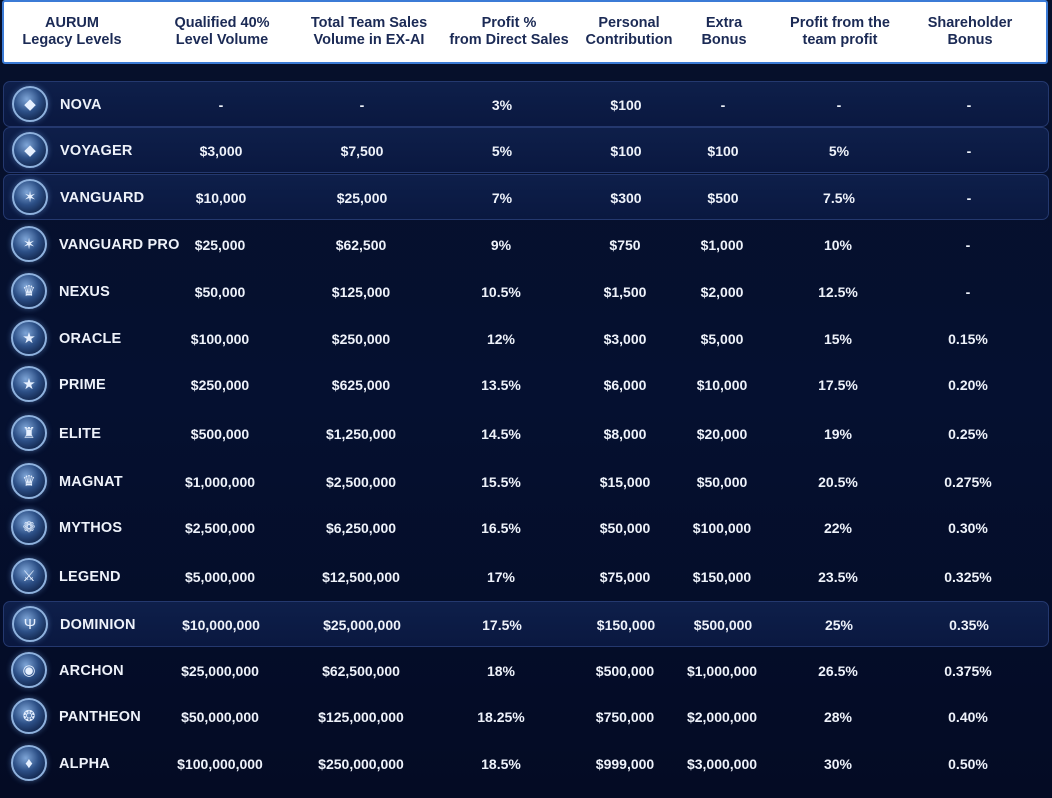 The image size is (1052, 798). I want to click on cell-profit-team: 19%, so click(838, 434).